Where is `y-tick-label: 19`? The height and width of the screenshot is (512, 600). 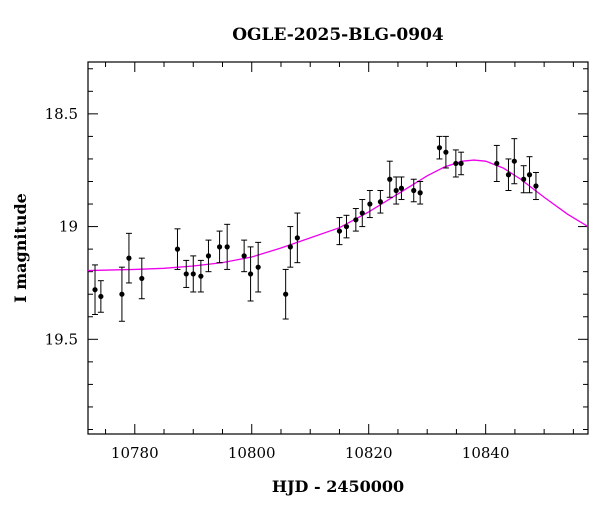
y-tick-label: 19 is located at coordinates (68, 227).